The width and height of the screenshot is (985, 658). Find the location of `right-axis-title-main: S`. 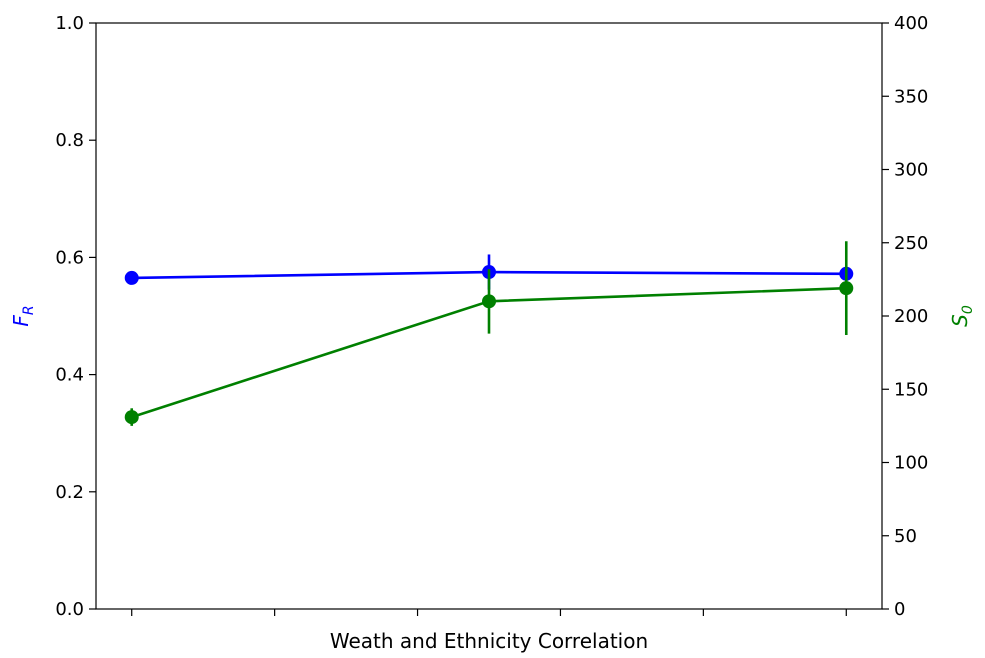

right-axis-title-main: S is located at coordinates (960, 320).